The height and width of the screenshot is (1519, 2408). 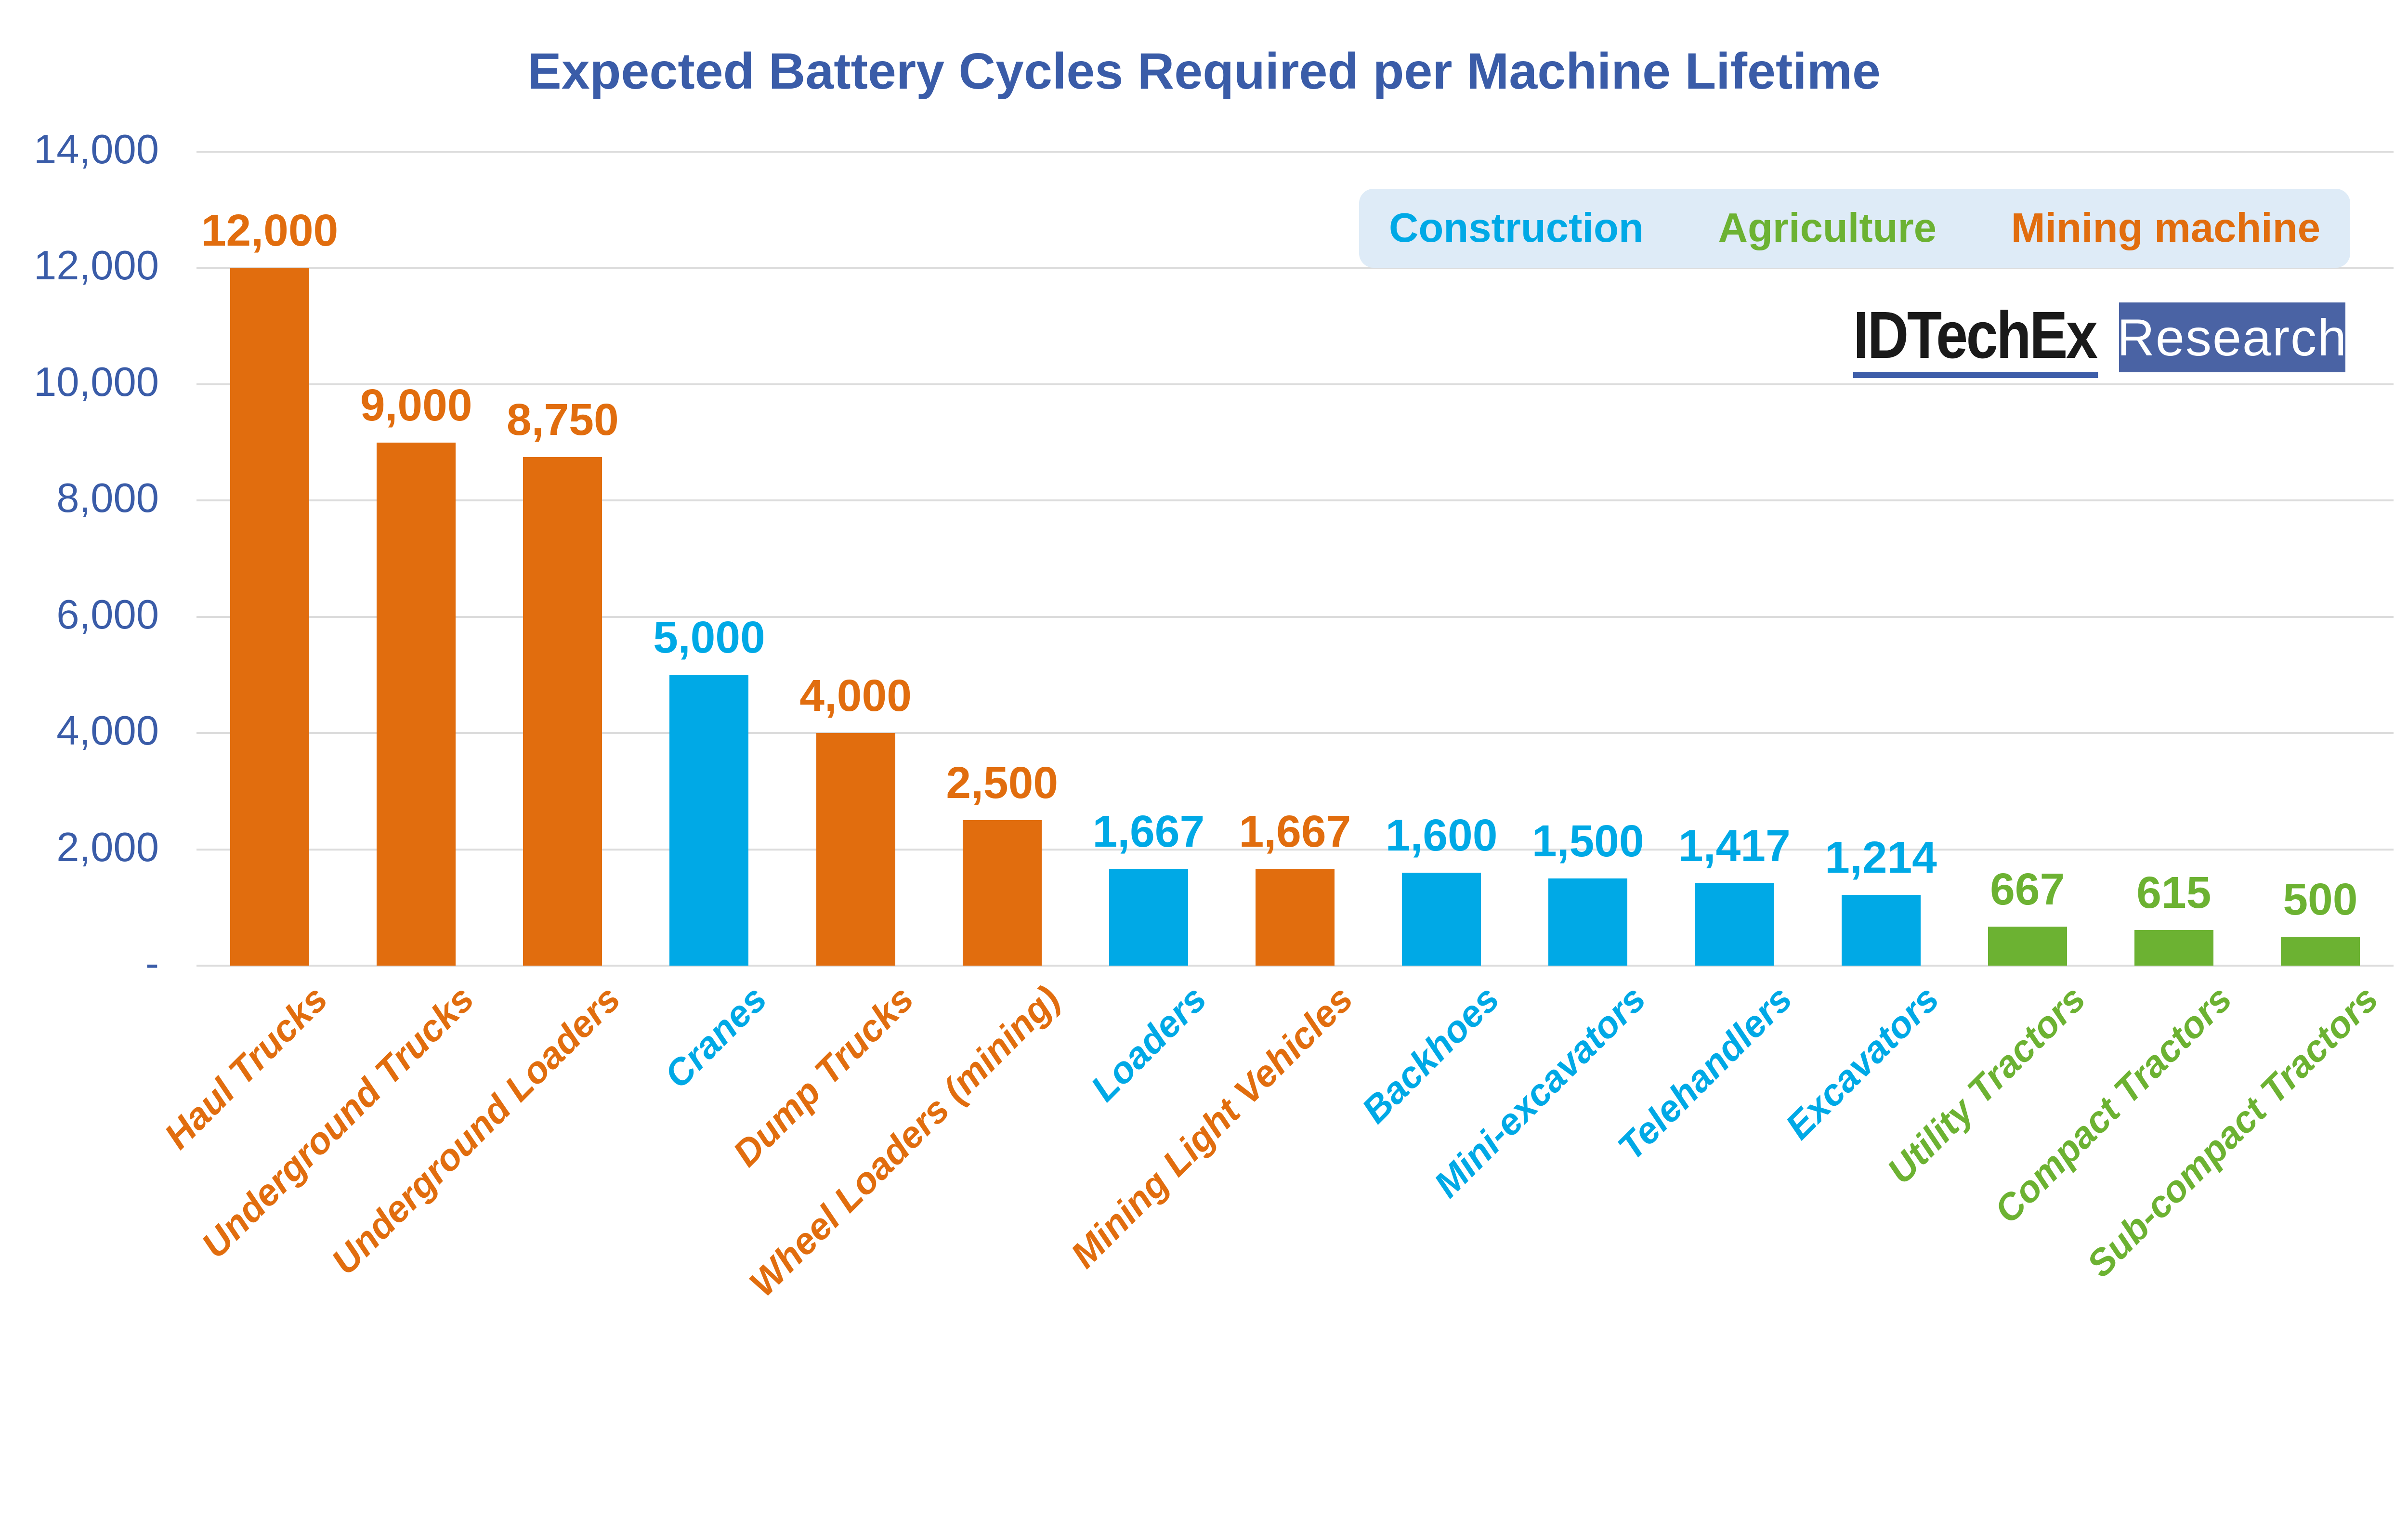 What do you see at coordinates (1588, 922) in the screenshot?
I see `bar-mini-excavators` at bounding box center [1588, 922].